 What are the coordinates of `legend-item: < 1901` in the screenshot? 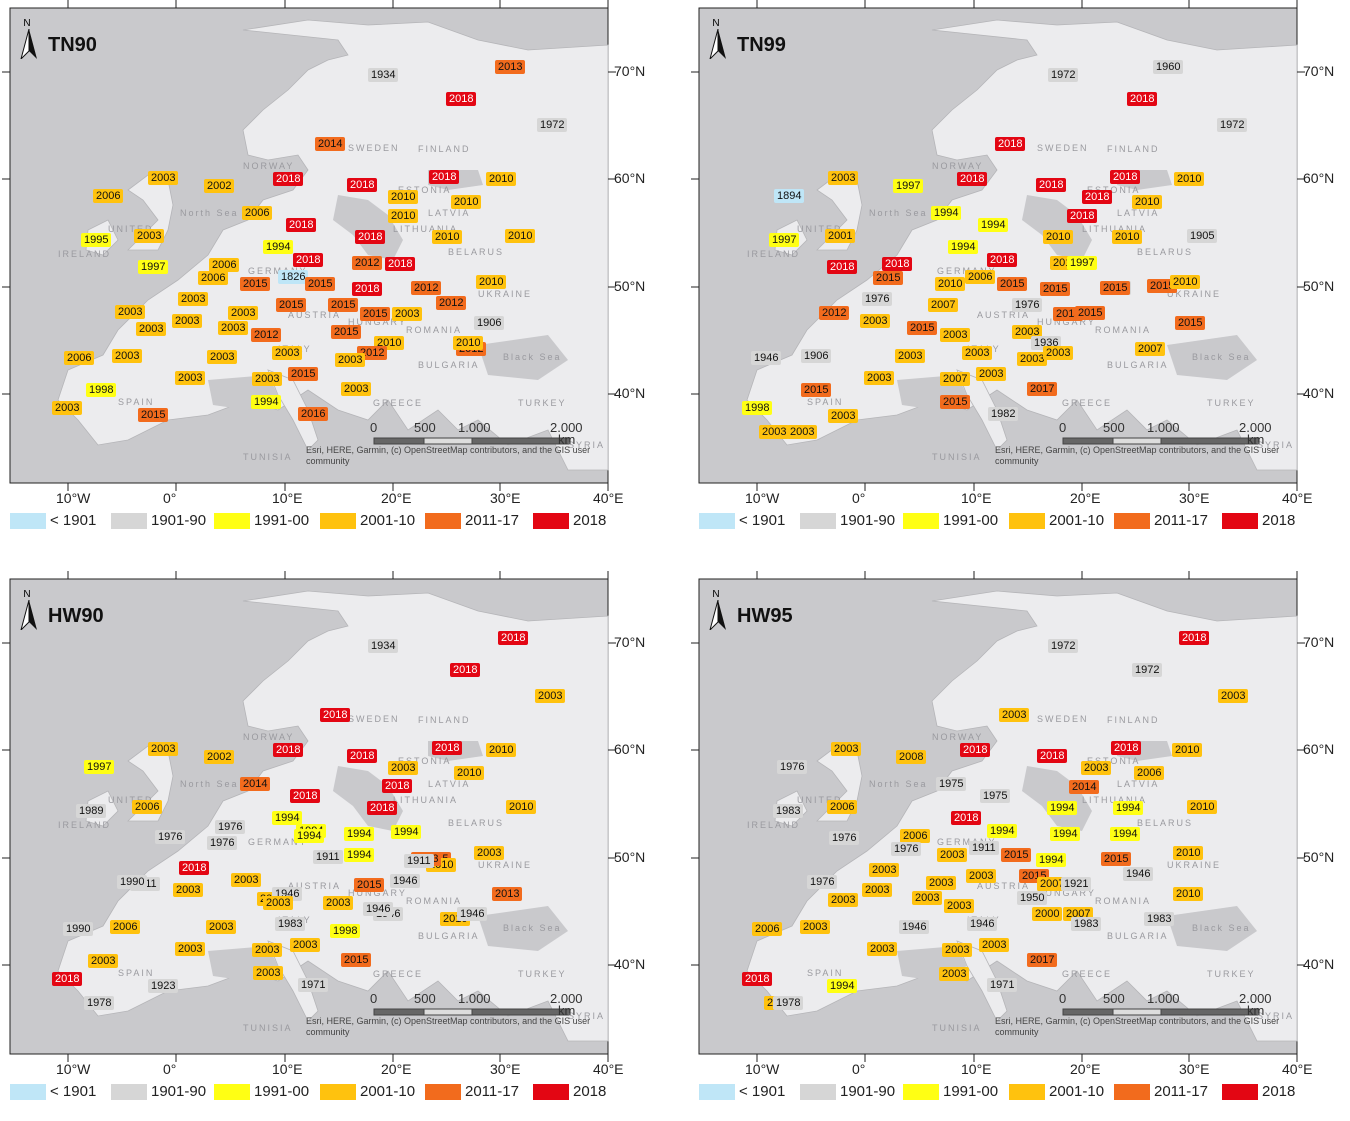 It's located at (53, 520).